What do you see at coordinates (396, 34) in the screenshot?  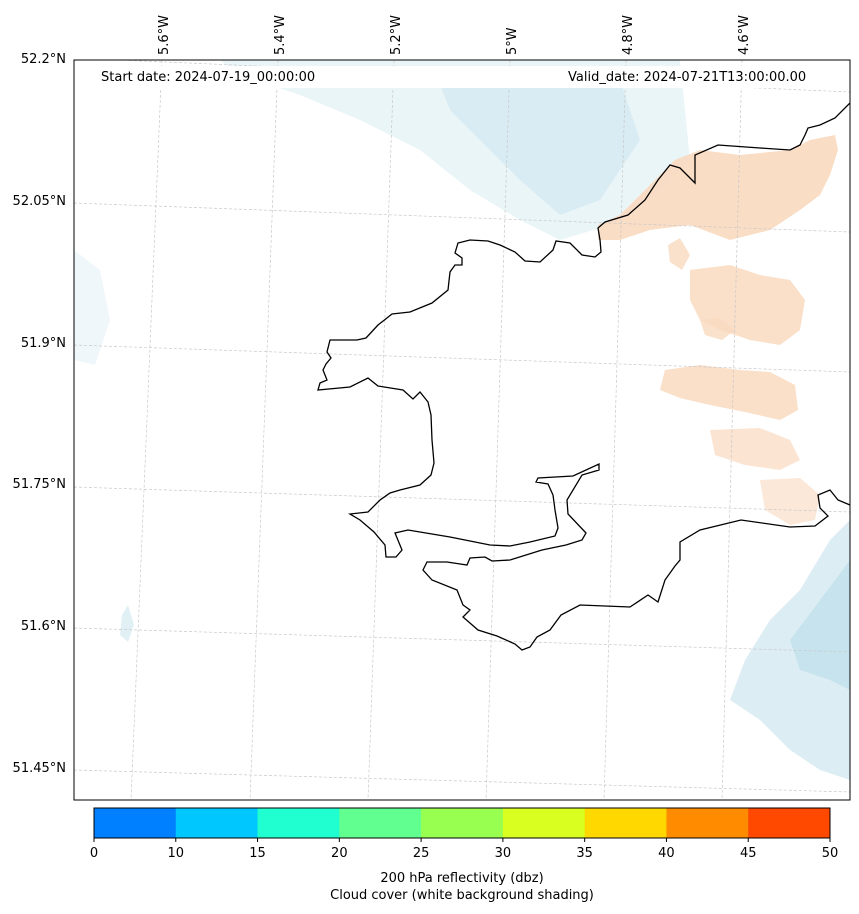 I see `lon-label: 5.2°W` at bounding box center [396, 34].